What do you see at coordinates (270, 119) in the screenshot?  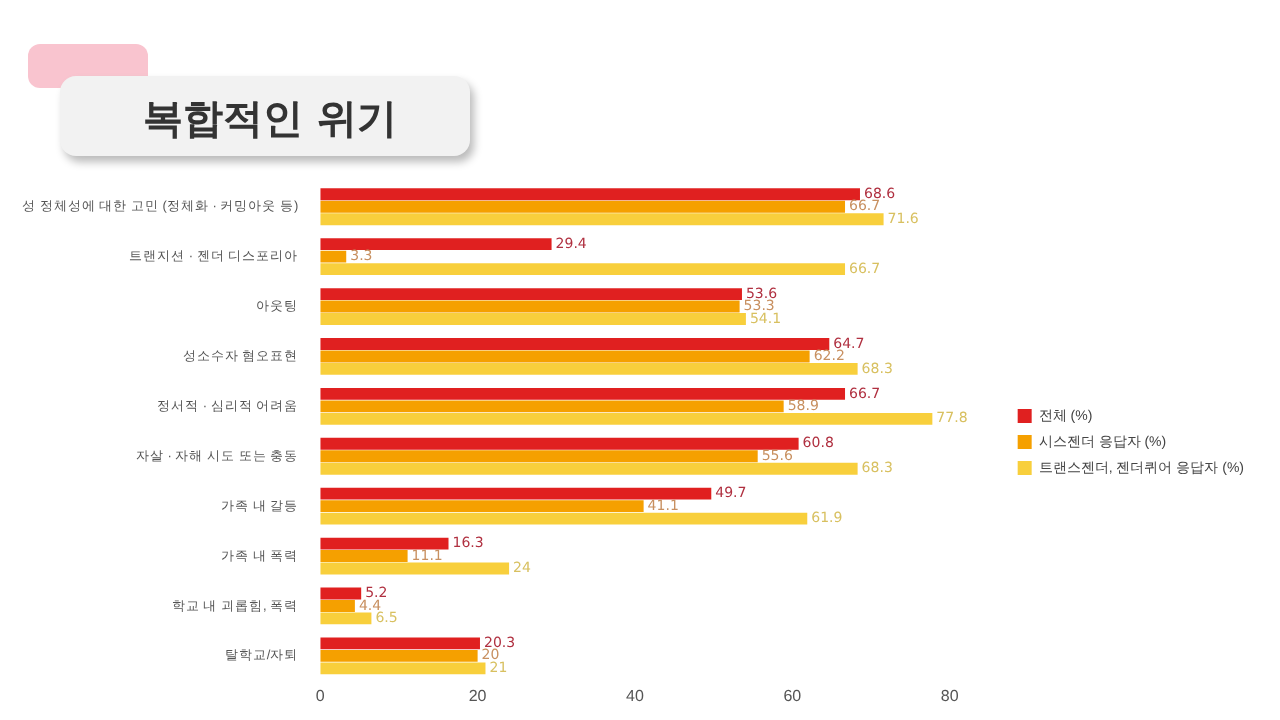 I see `chart-title: 복합적인 위기` at bounding box center [270, 119].